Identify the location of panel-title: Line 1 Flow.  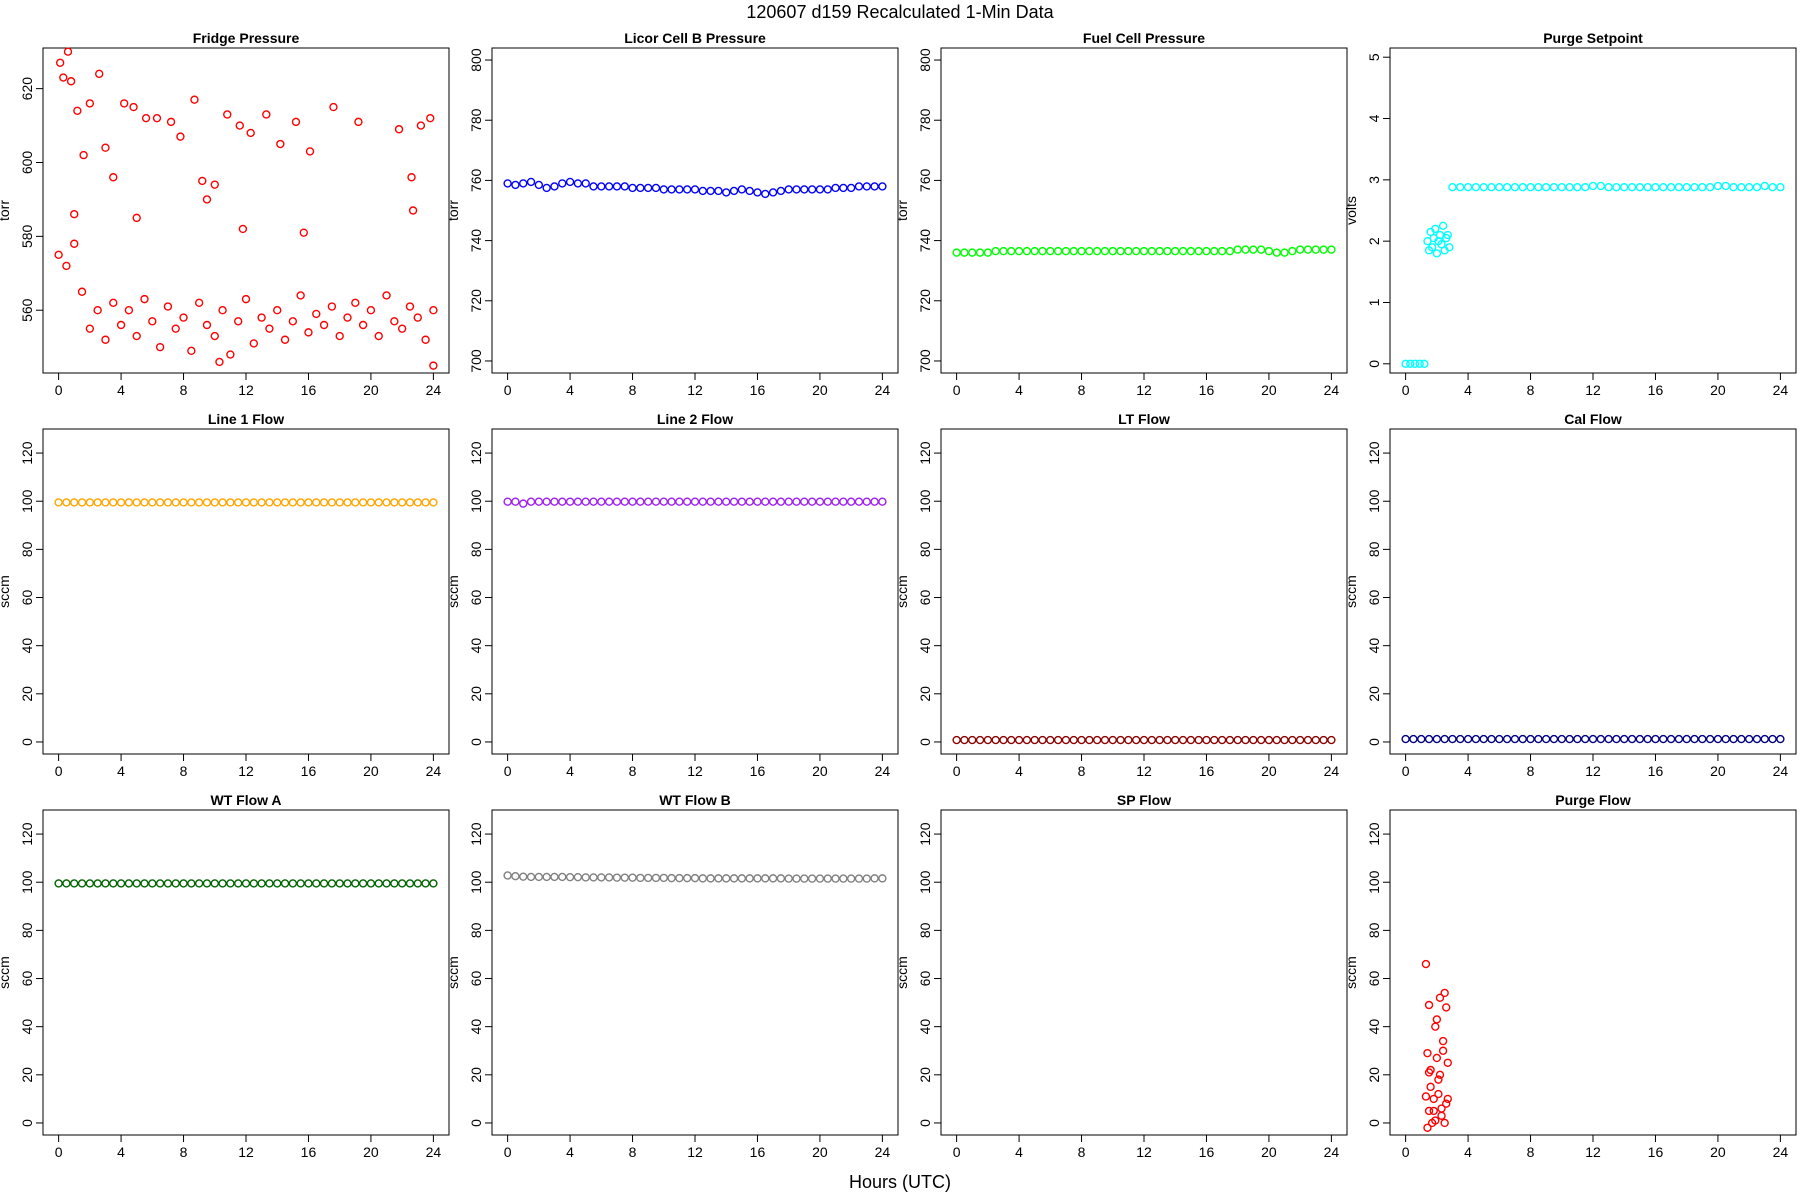
(246, 419).